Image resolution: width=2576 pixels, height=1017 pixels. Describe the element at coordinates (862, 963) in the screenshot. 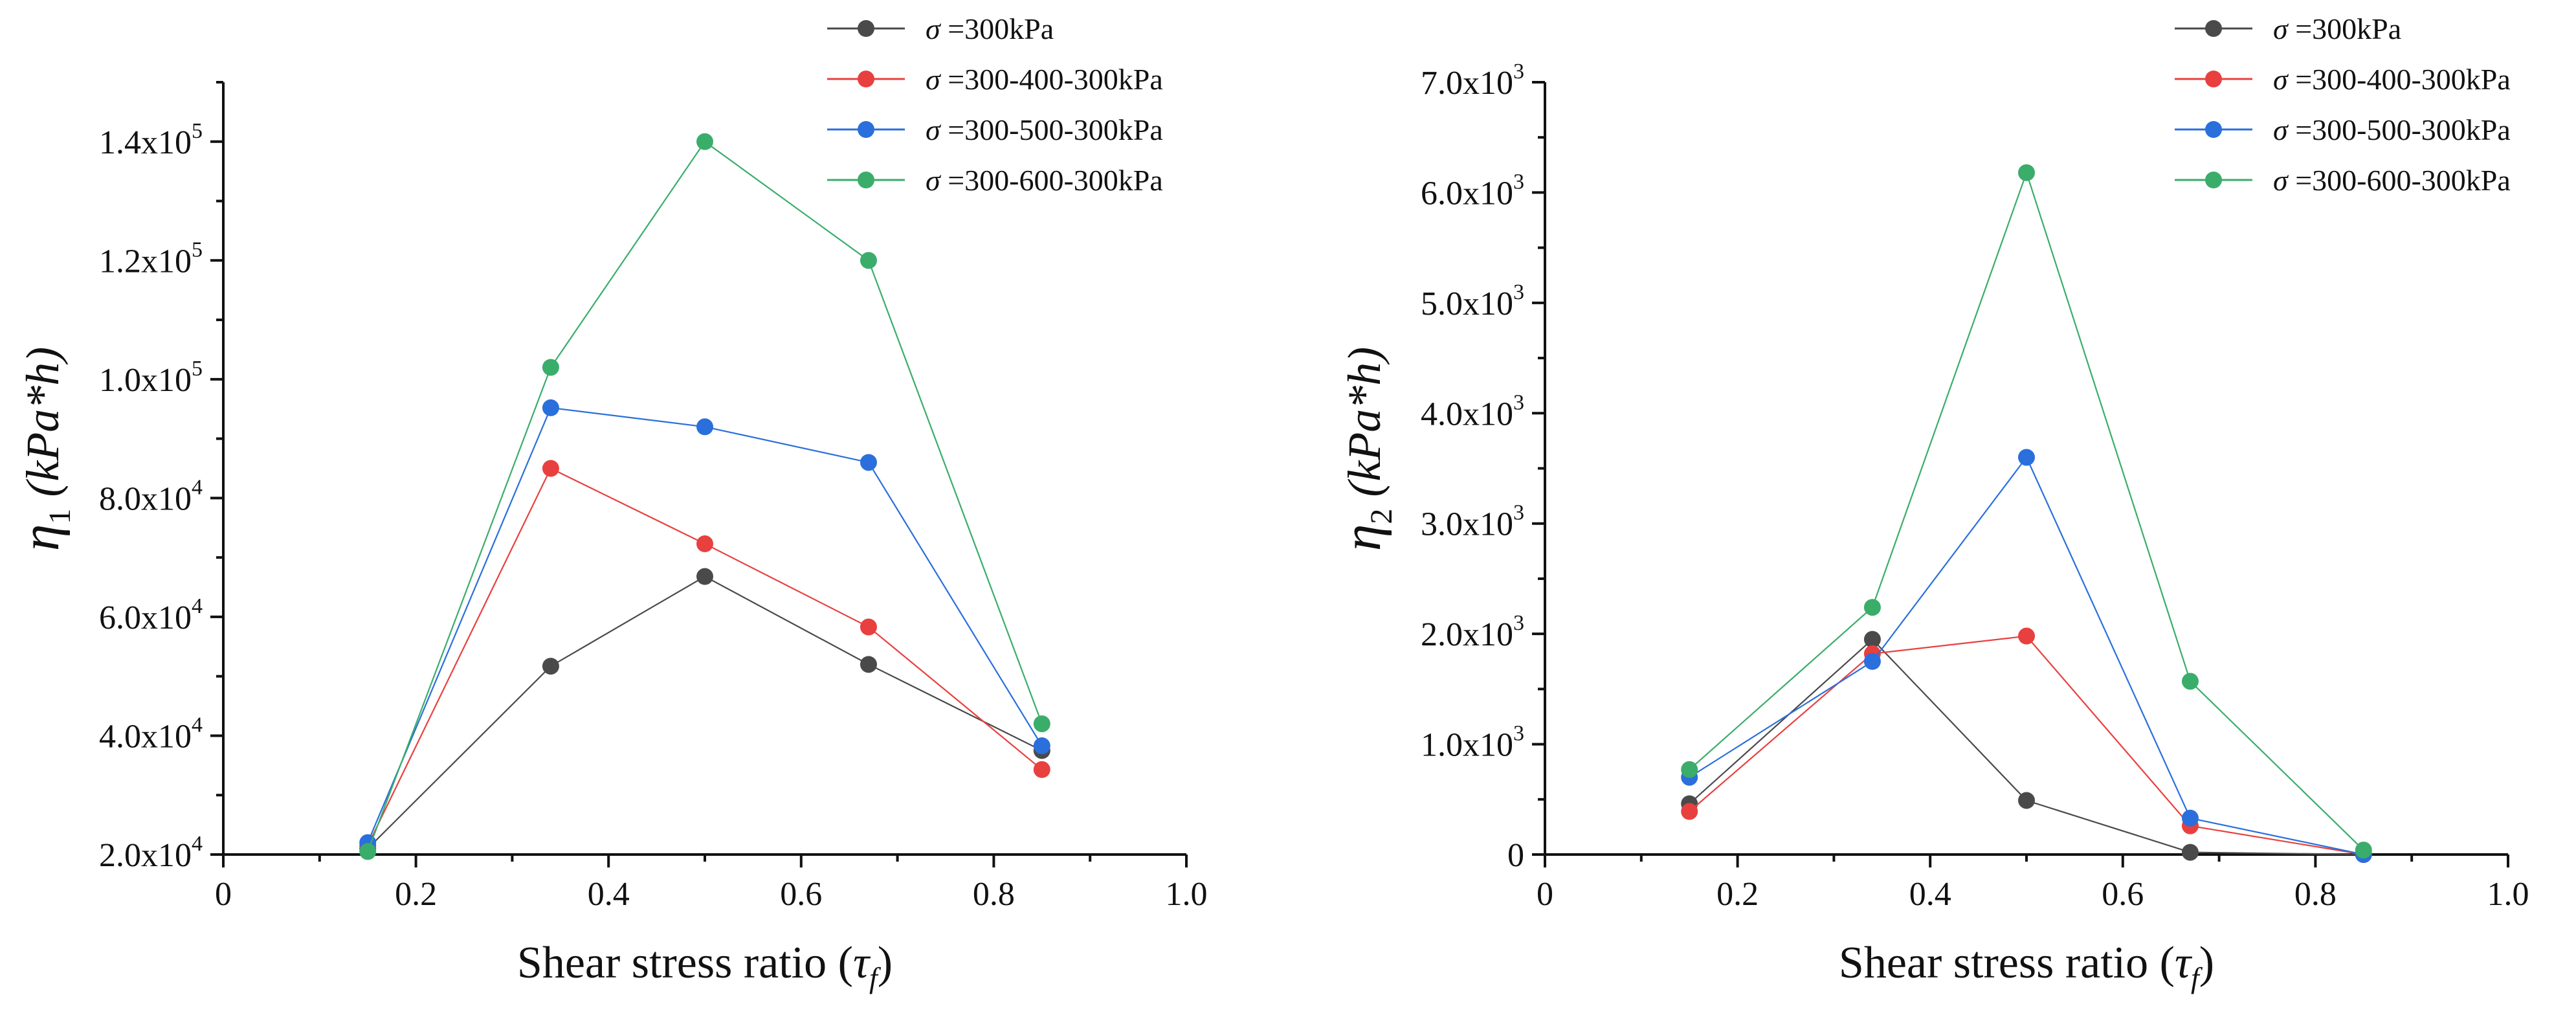

I see `x-axis-label-symbol: τ` at that location.